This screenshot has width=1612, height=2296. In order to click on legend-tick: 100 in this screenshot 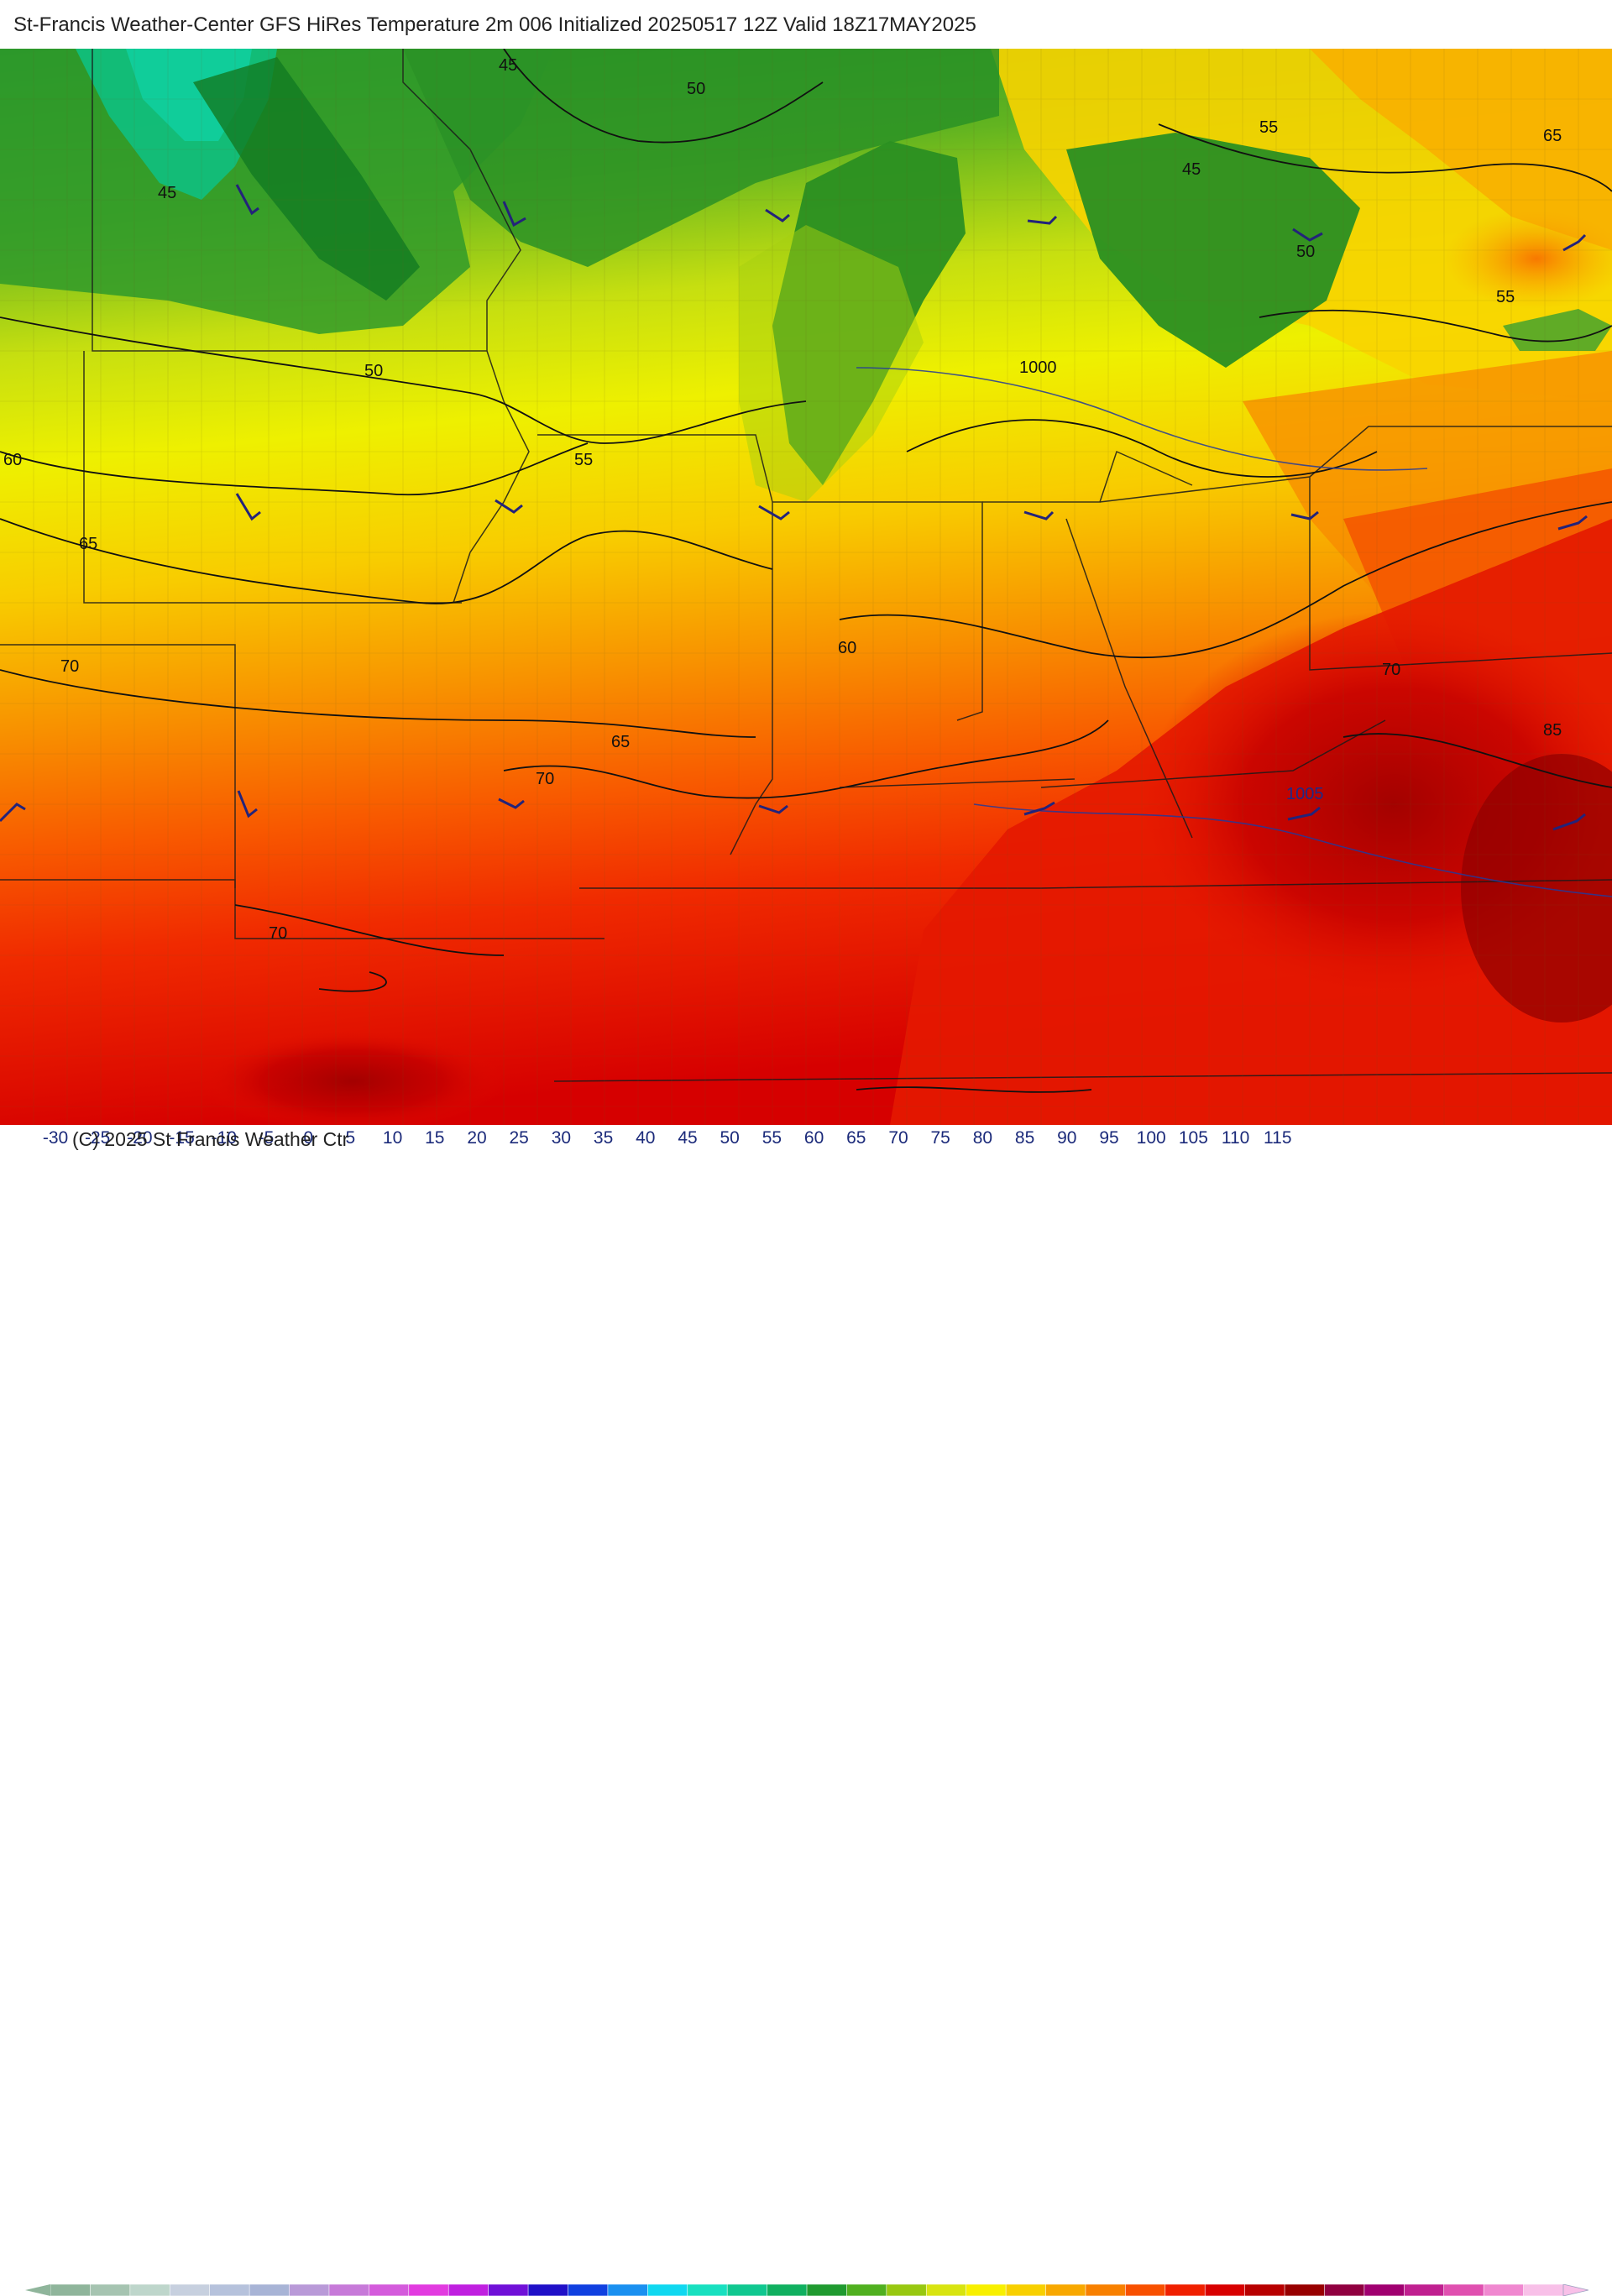, I will do `click(1151, 1138)`.